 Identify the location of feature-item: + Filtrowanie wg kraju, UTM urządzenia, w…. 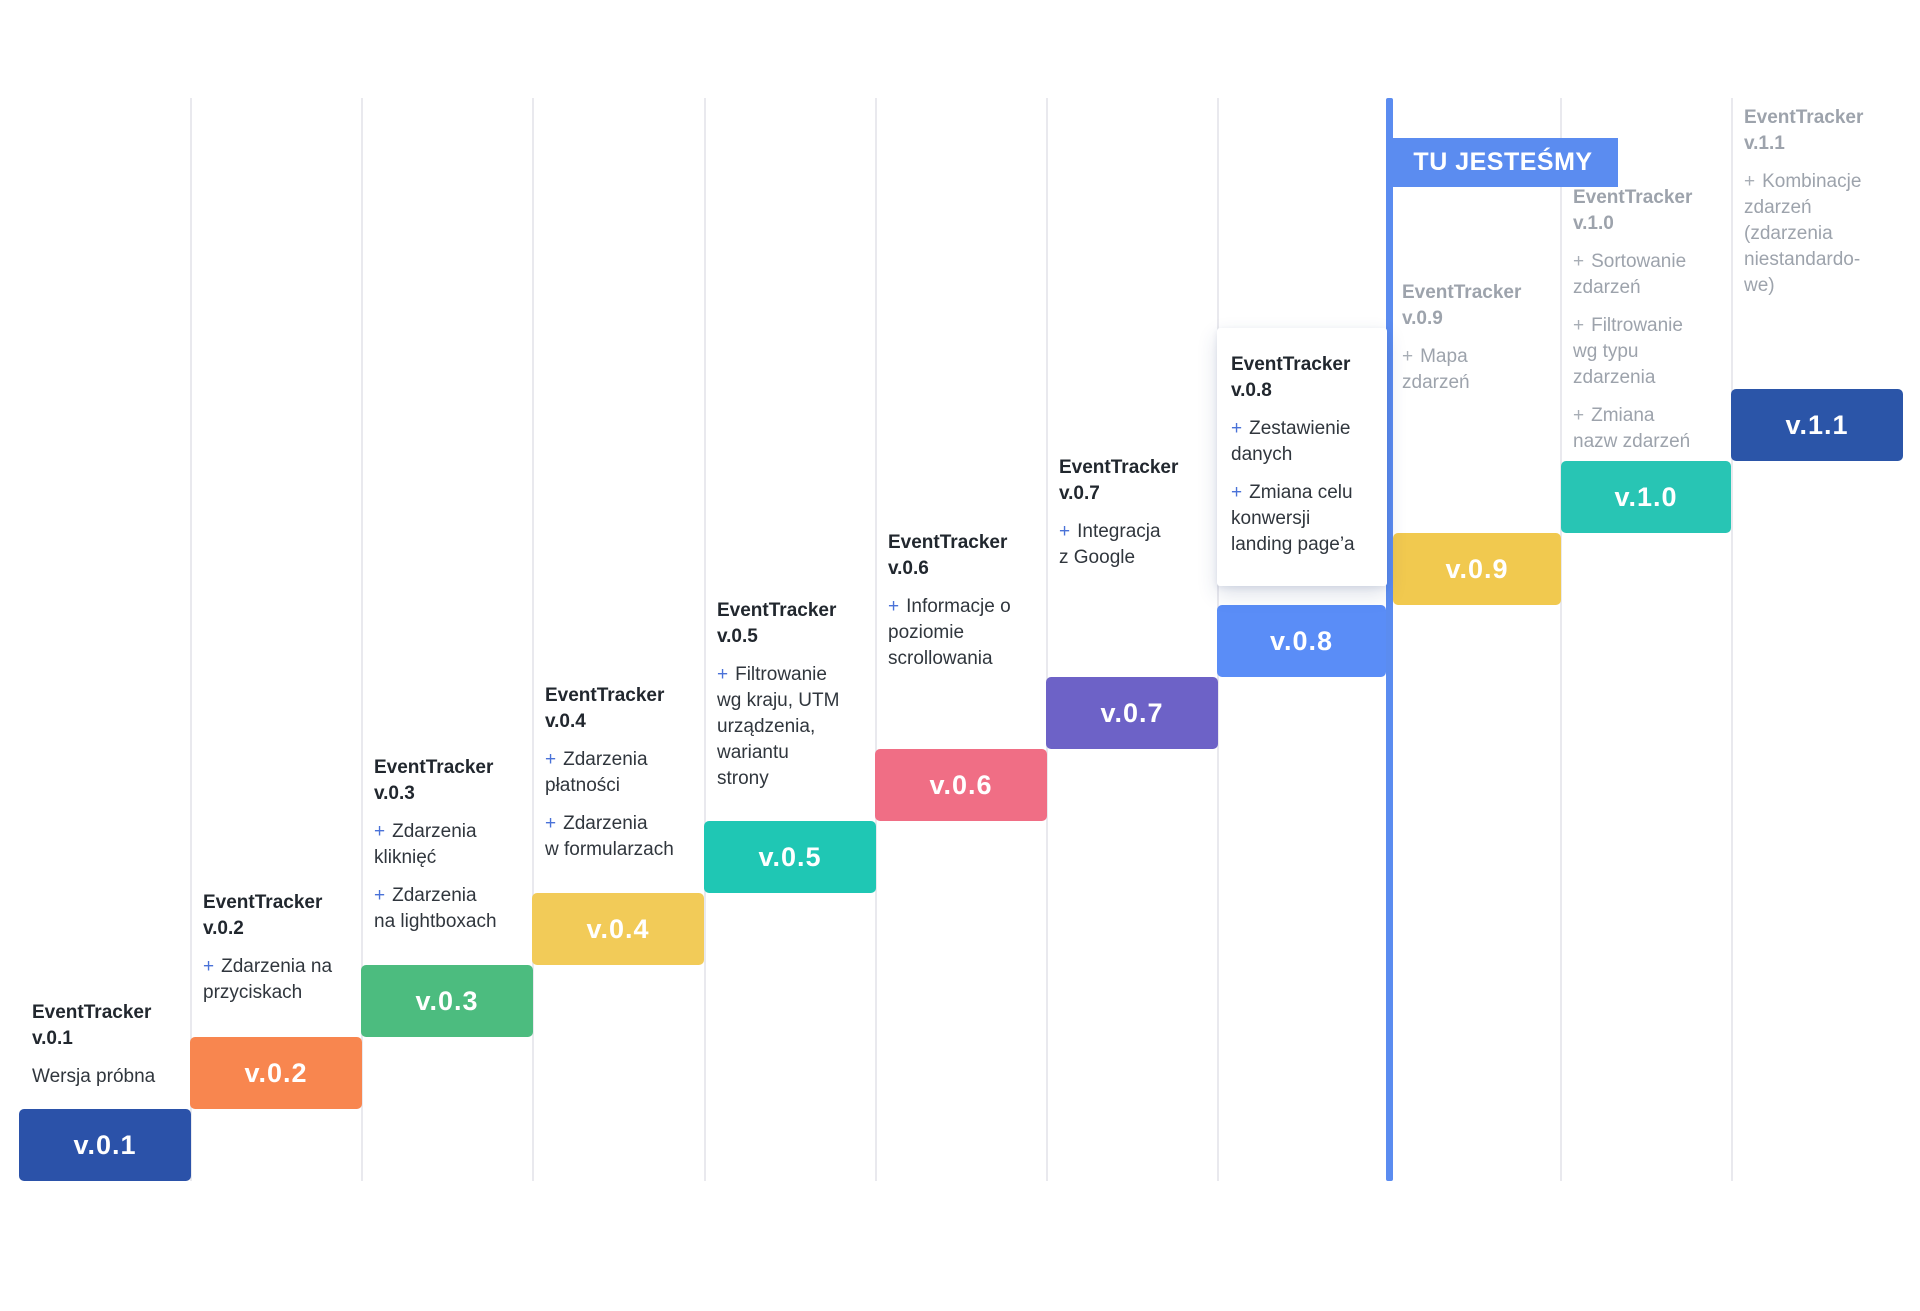
(778, 726).